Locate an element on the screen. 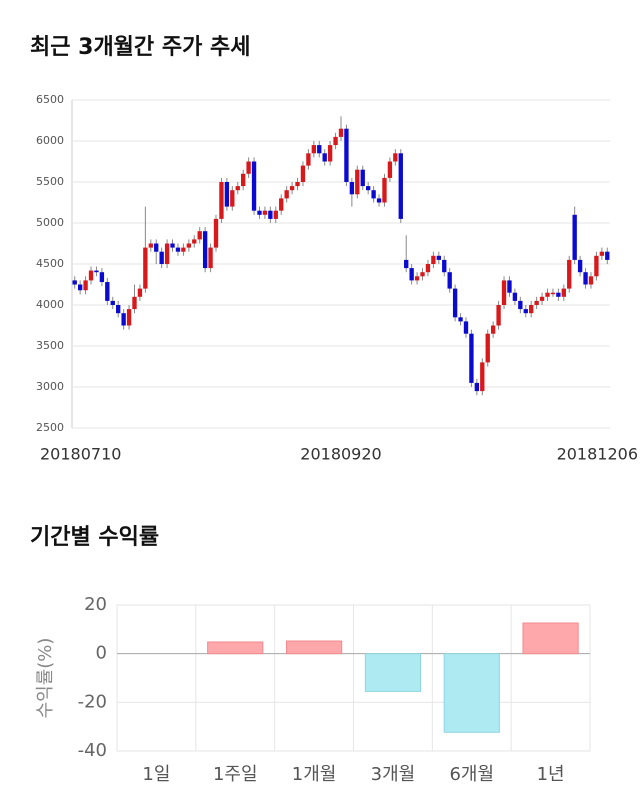  chart-title: 최근 3개월간 주가 추세 is located at coordinates (140, 47).